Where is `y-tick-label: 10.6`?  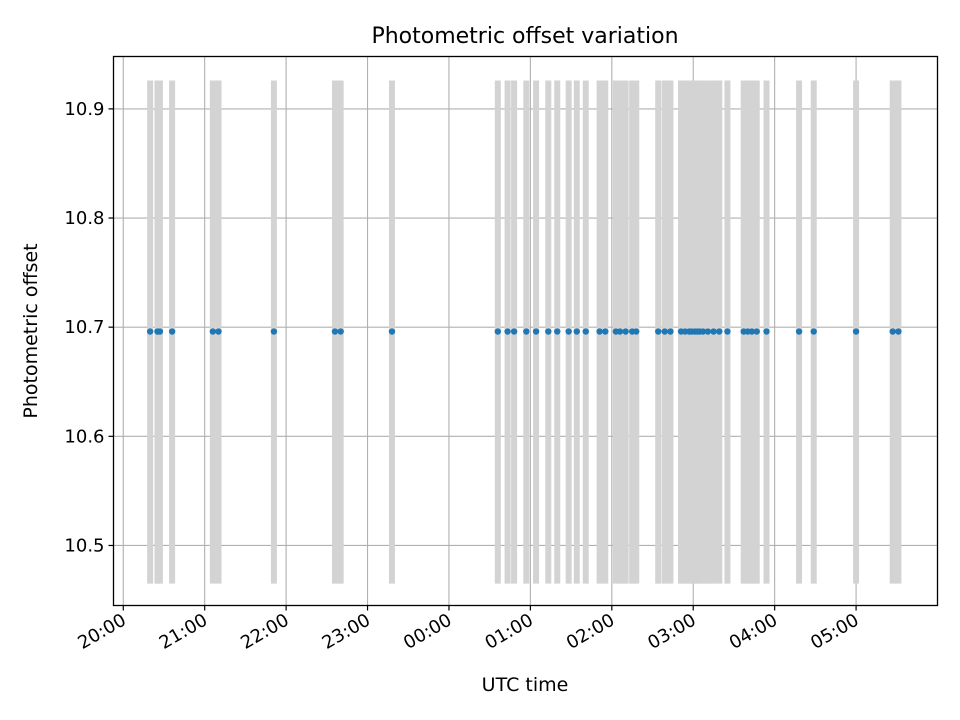 y-tick-label: 10.6 is located at coordinates (84, 436).